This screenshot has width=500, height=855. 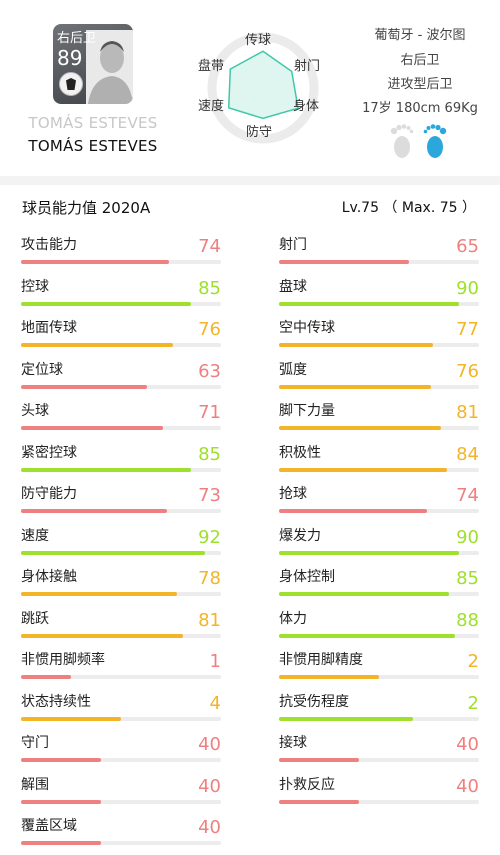 What do you see at coordinates (420, 35) in the screenshot?
I see `player-club: 葡萄牙 - 波尔图` at bounding box center [420, 35].